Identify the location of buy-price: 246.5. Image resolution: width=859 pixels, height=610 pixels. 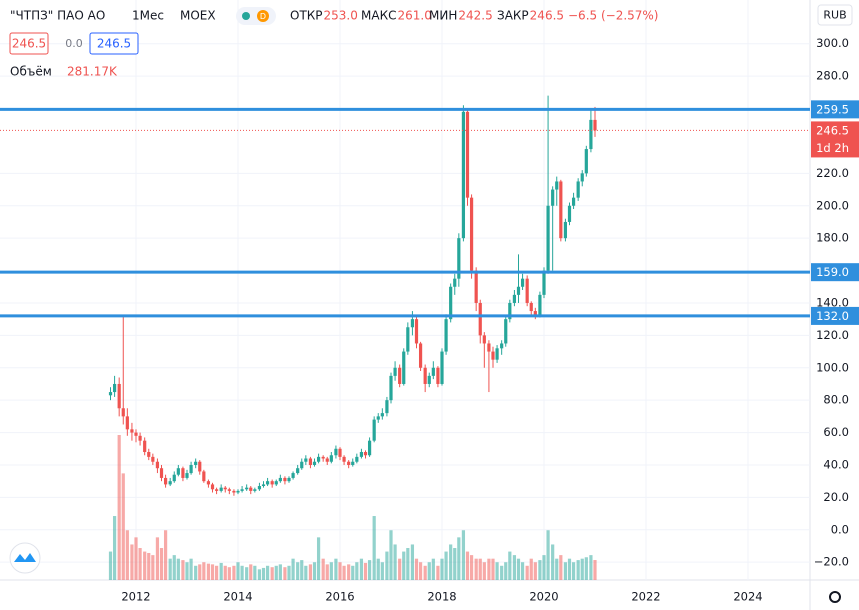
(114, 44).